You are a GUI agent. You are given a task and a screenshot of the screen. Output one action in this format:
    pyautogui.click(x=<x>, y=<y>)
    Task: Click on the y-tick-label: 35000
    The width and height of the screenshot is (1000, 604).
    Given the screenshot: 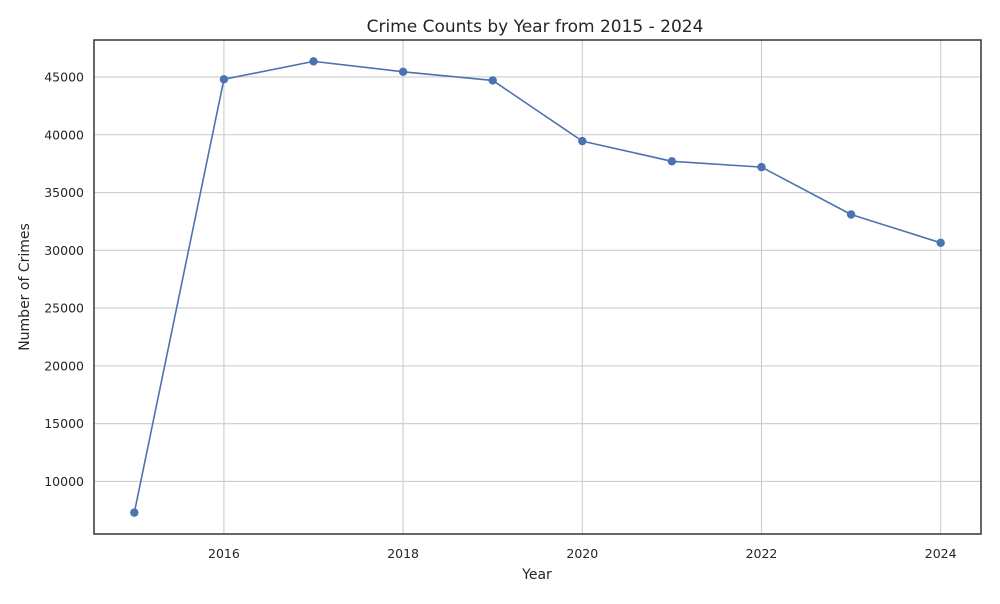 What is the action you would take?
    pyautogui.click(x=64, y=192)
    